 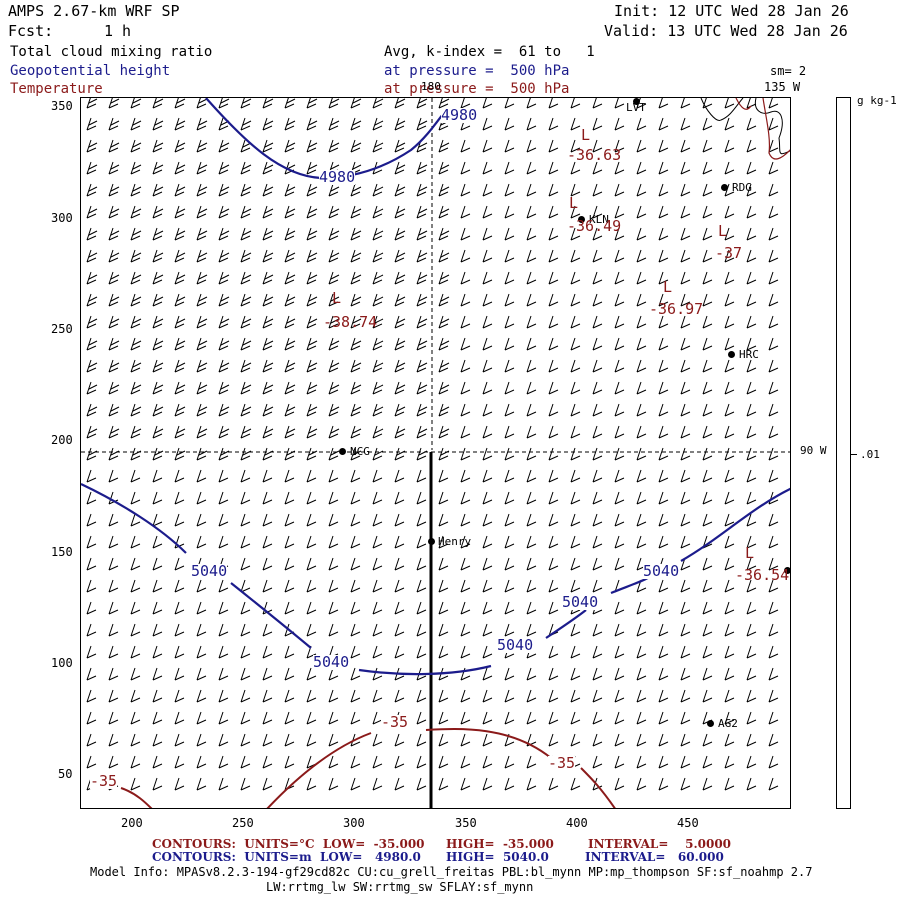 I want to click on height-contour-high: HIGH= 5040.0, so click(x=497, y=857).